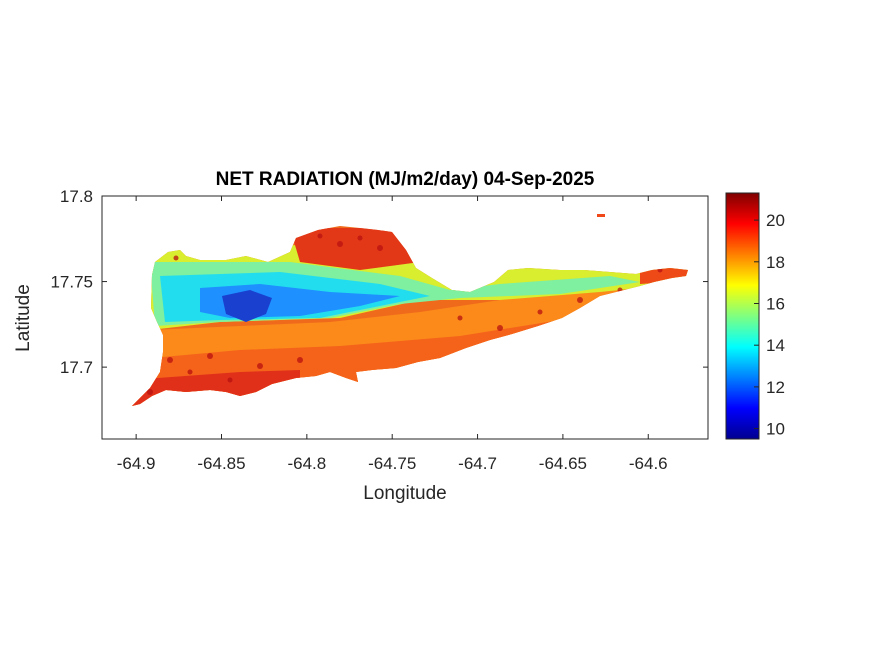 This screenshot has width=875, height=656. I want to click on colorbar-tick-label: 20, so click(775, 220).